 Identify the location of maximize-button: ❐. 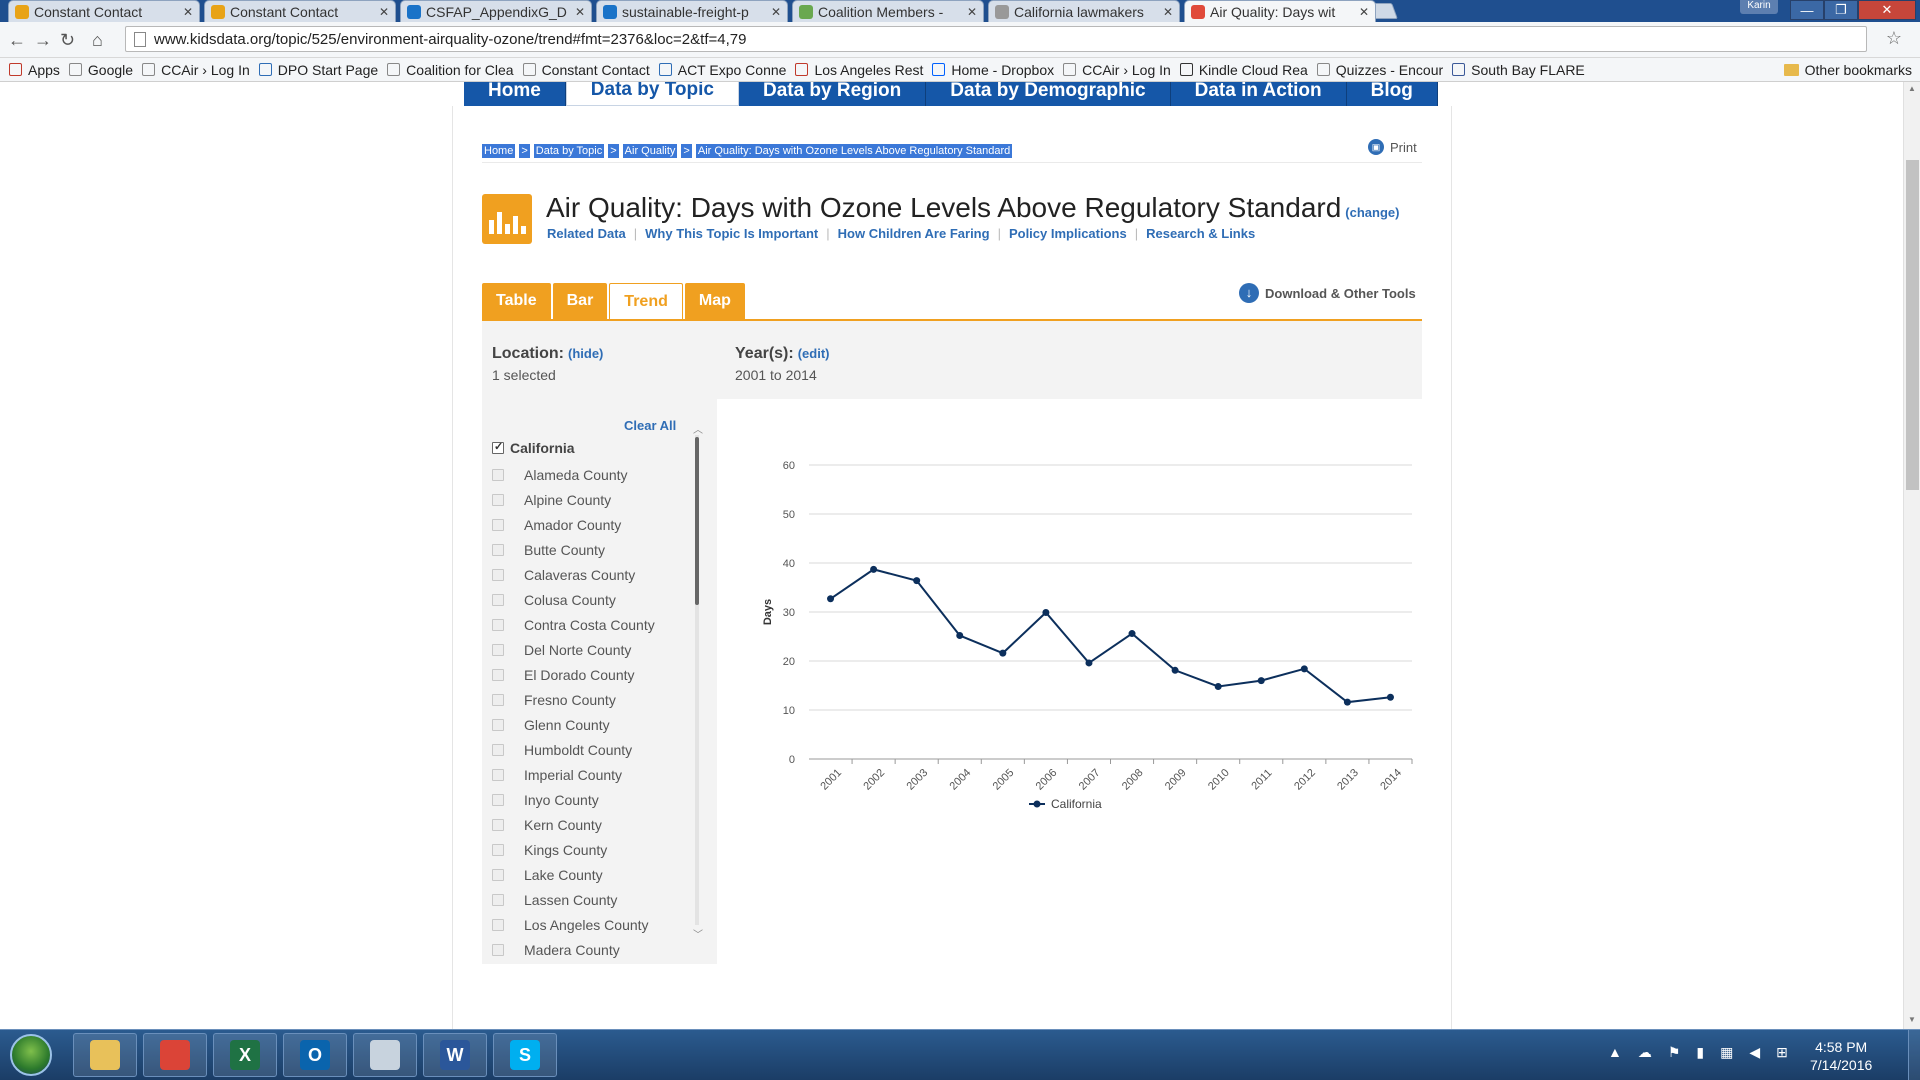
(1841, 10).